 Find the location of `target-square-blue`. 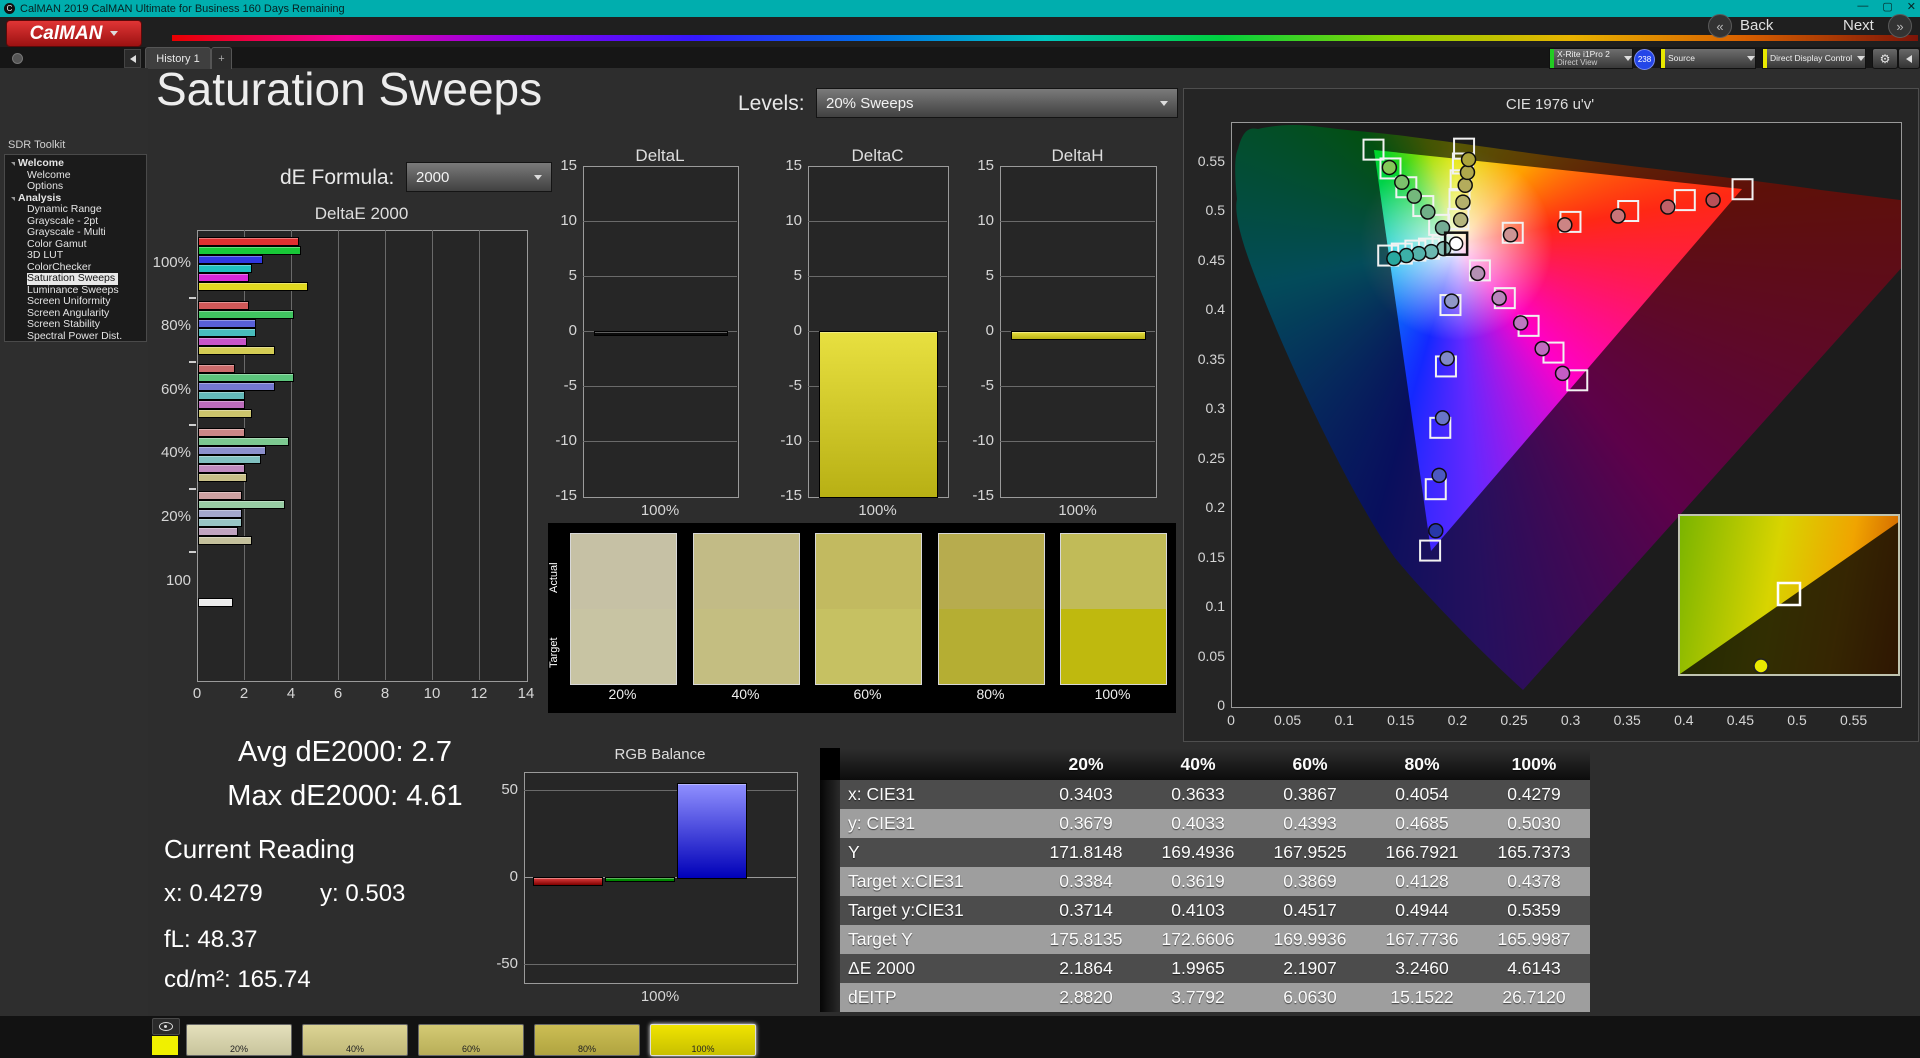

target-square-blue is located at coordinates (1430, 550).